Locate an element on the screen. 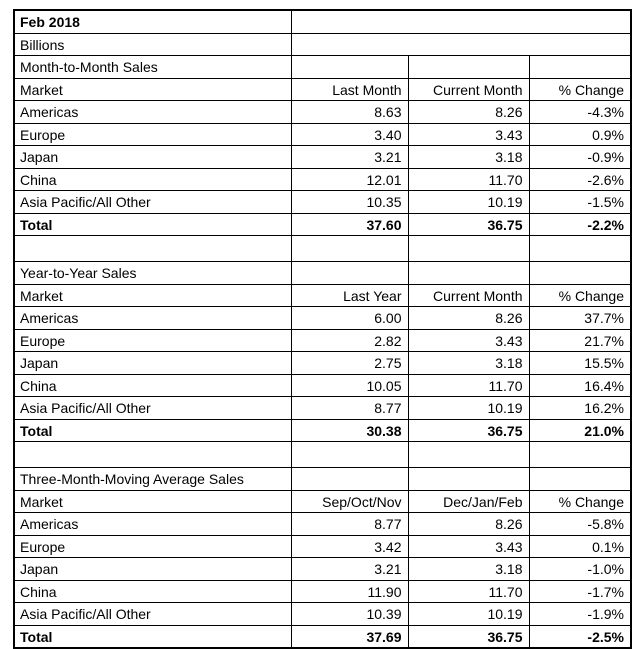 The image size is (639, 649). pct-change-cell: 37.7% is located at coordinates (580, 318).